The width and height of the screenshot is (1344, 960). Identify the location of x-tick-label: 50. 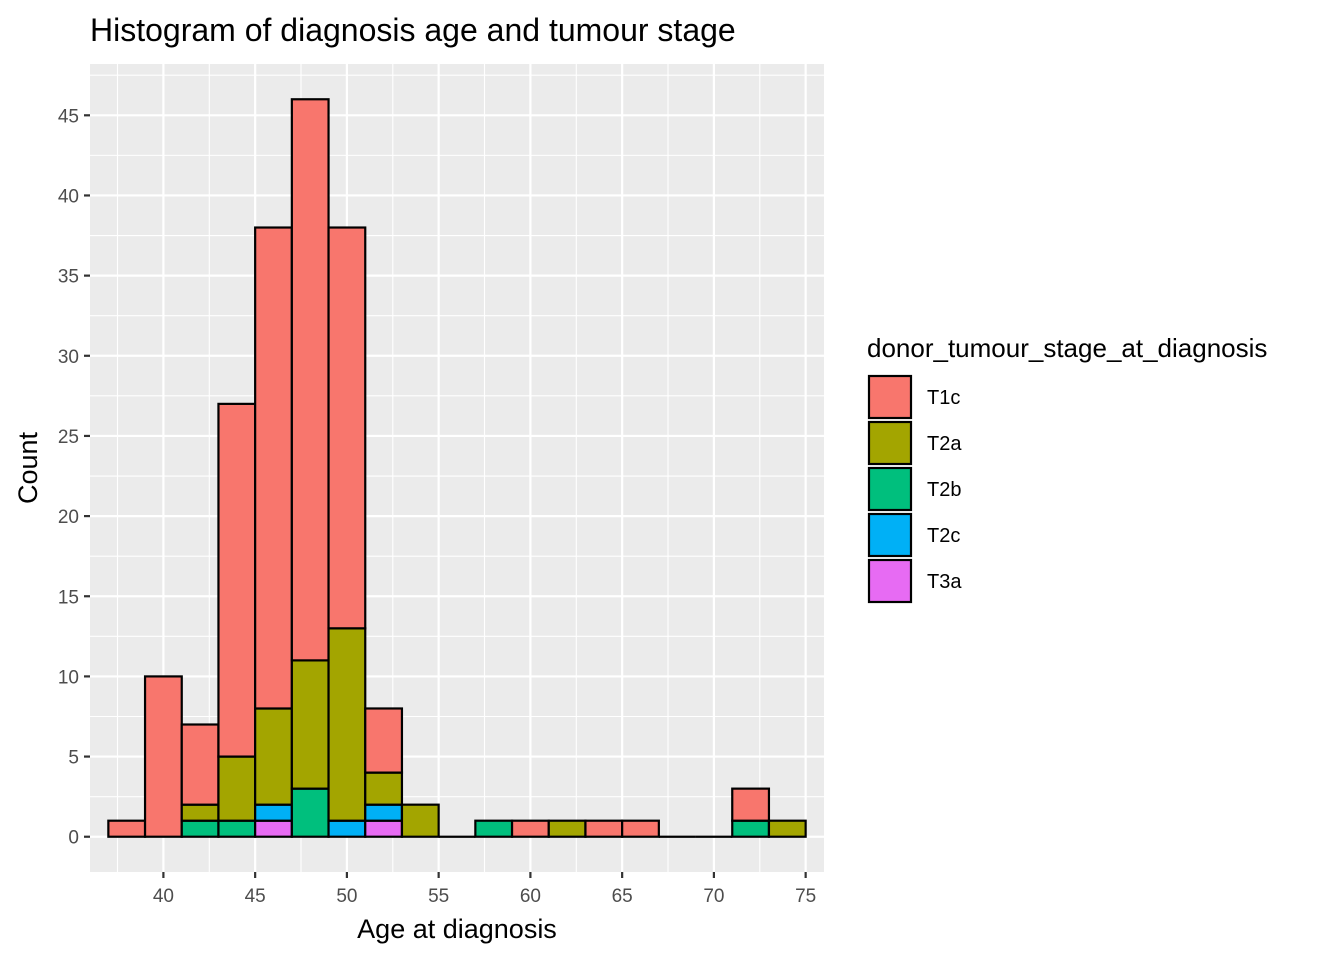
(346, 896).